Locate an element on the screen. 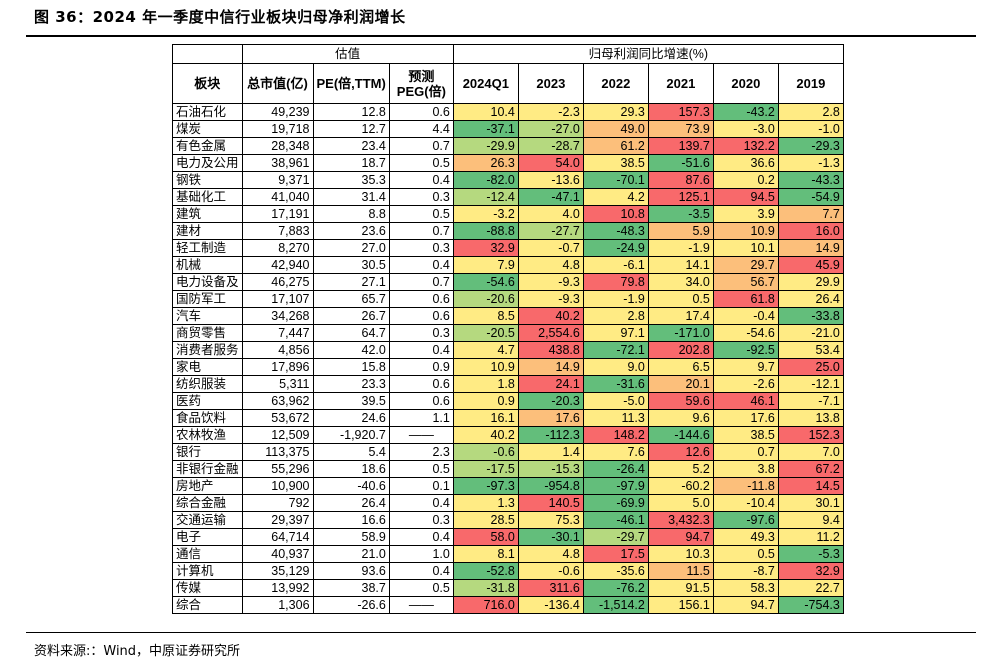  table-row: 机械 42,940 30.5 0.4 7.9 4.8 -6.1 14.1 29.7 45.9 is located at coordinates (508, 265).